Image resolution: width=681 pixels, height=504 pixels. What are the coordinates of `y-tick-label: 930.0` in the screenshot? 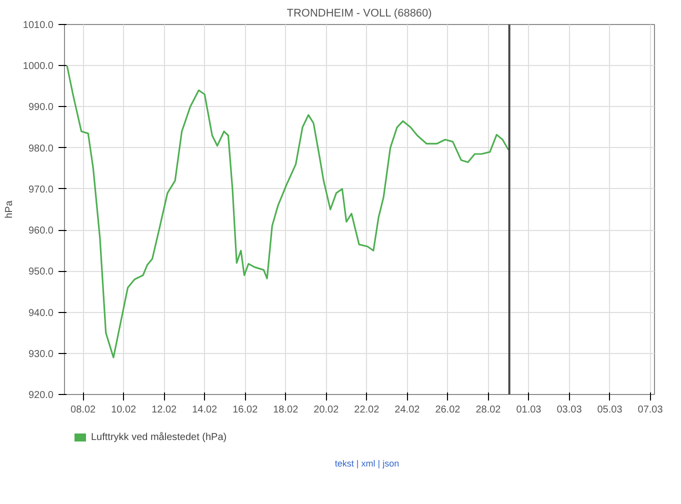 It's located at (41, 354).